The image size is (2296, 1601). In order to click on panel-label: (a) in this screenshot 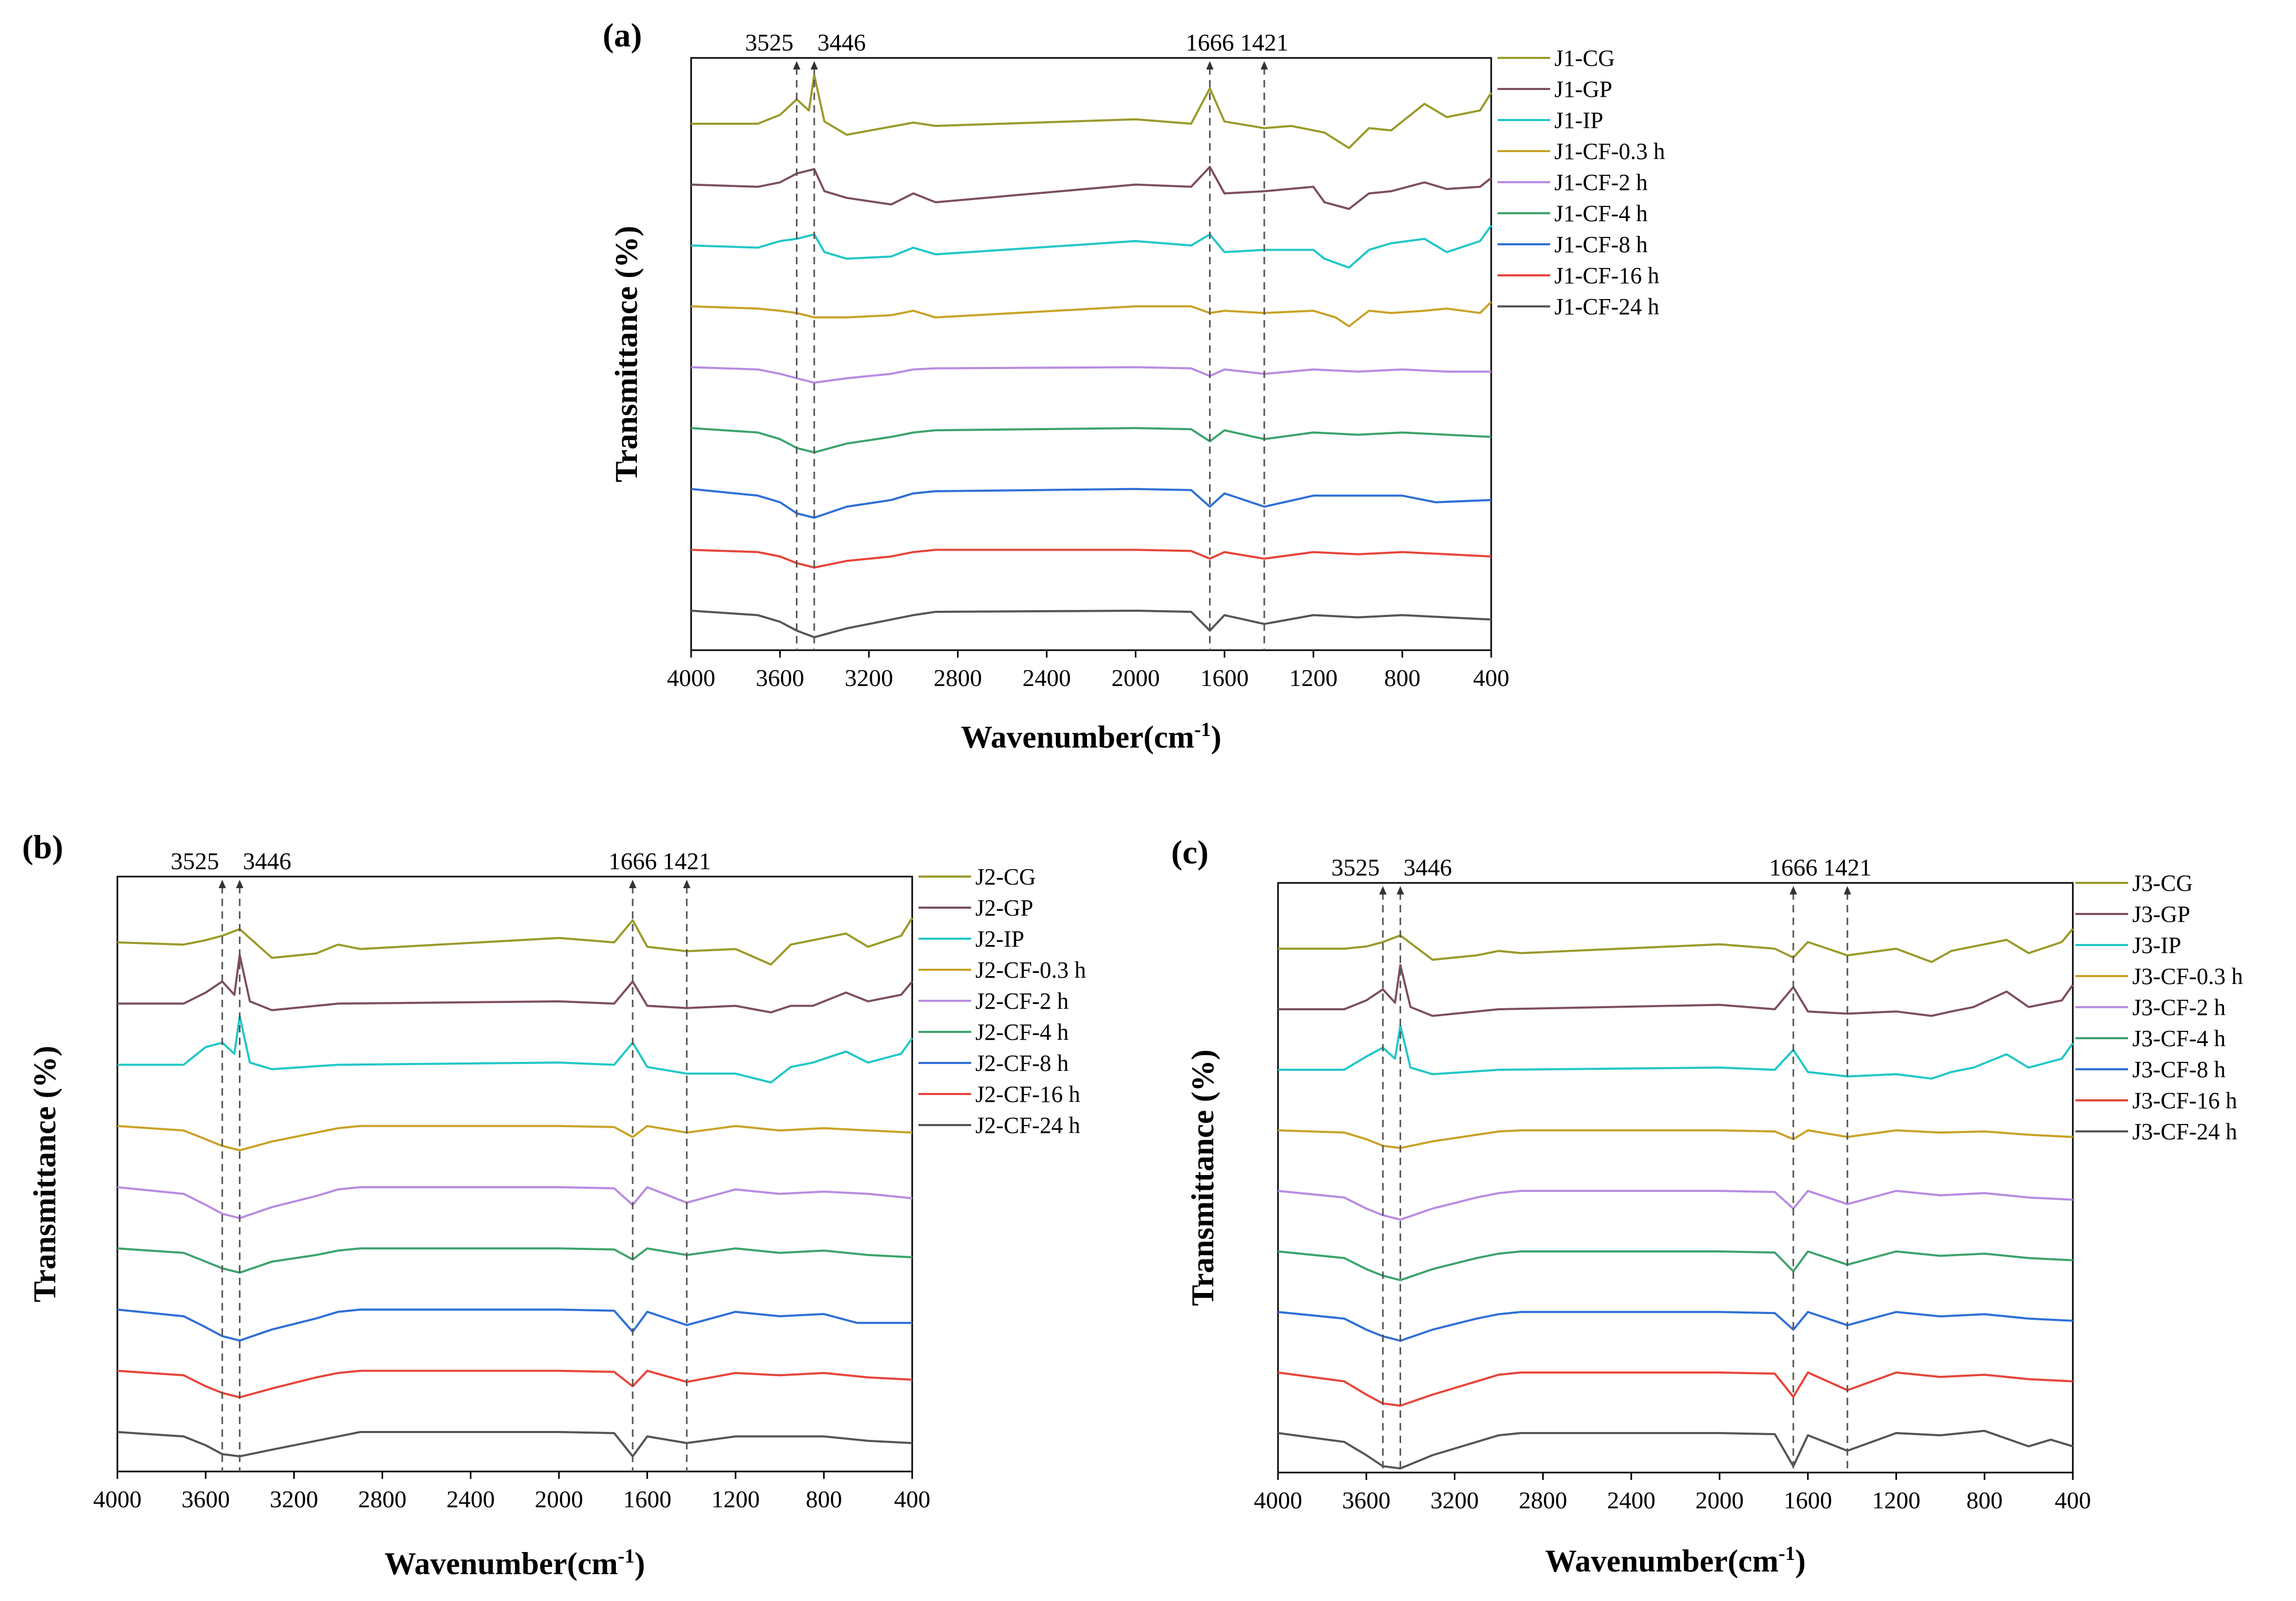, I will do `click(622, 35)`.